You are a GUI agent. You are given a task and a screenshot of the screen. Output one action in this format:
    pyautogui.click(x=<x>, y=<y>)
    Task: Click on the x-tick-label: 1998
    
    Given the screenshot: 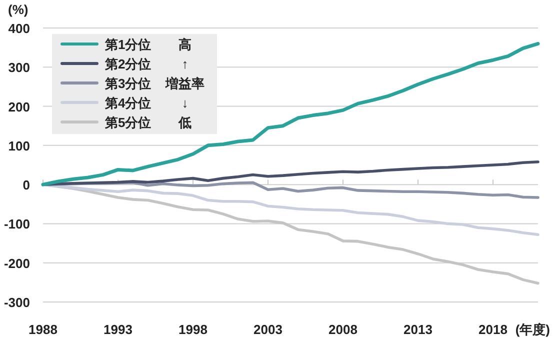 What is the action you would take?
    pyautogui.click(x=193, y=329)
    